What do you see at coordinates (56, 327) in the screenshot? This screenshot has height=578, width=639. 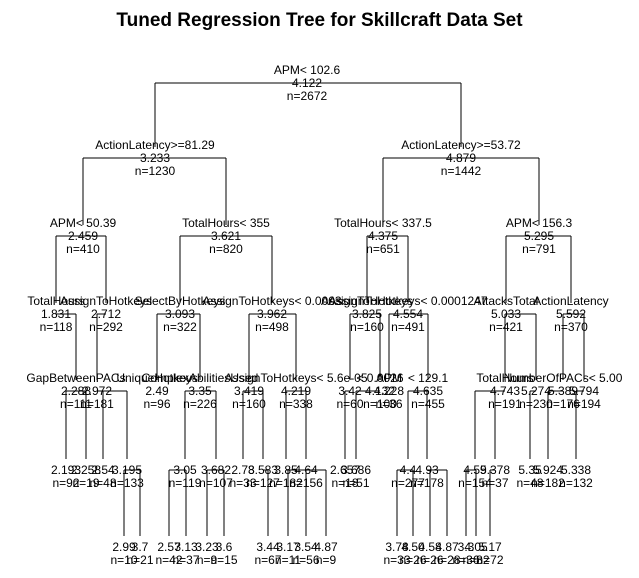 I see `node-count-label: n=118` at bounding box center [56, 327].